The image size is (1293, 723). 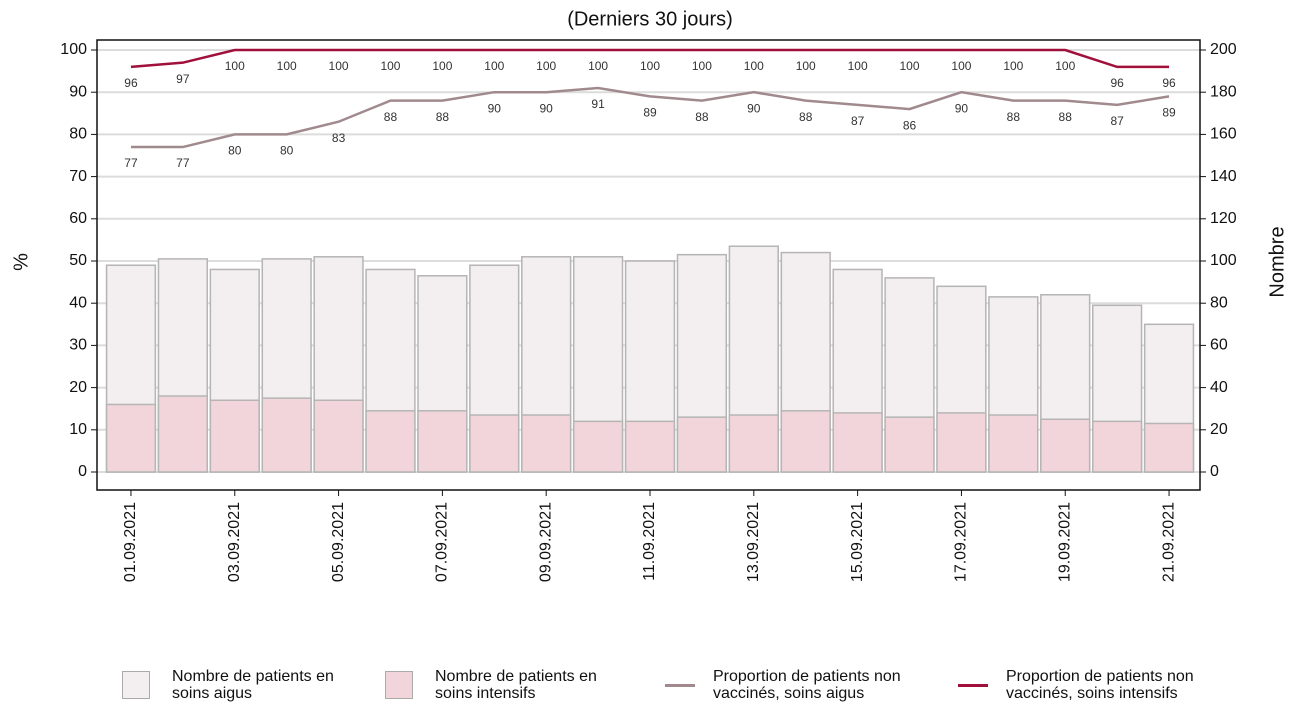 I want to click on x-tick-label: 13.09.2021, so click(x=753, y=542).